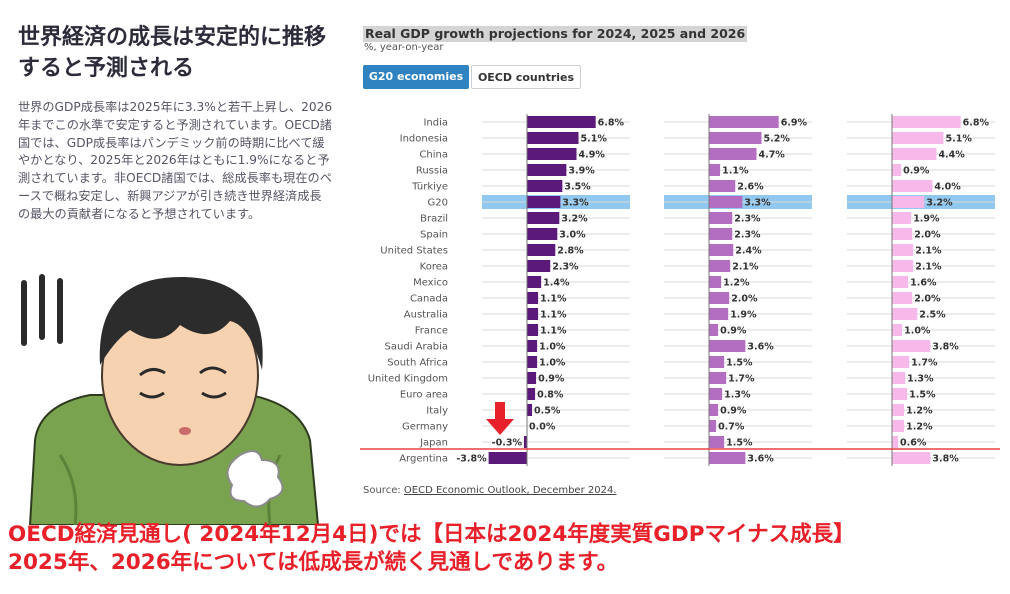 The width and height of the screenshot is (1010, 594). I want to click on chart-subtitle: %, year-on-year, so click(404, 47).